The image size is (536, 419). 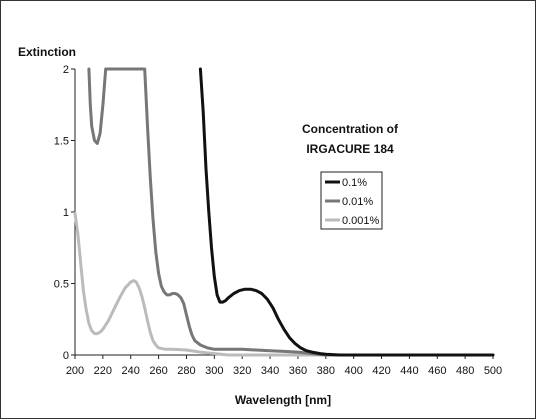 What do you see at coordinates (437, 371) in the screenshot?
I see `x-tick-label: 460` at bounding box center [437, 371].